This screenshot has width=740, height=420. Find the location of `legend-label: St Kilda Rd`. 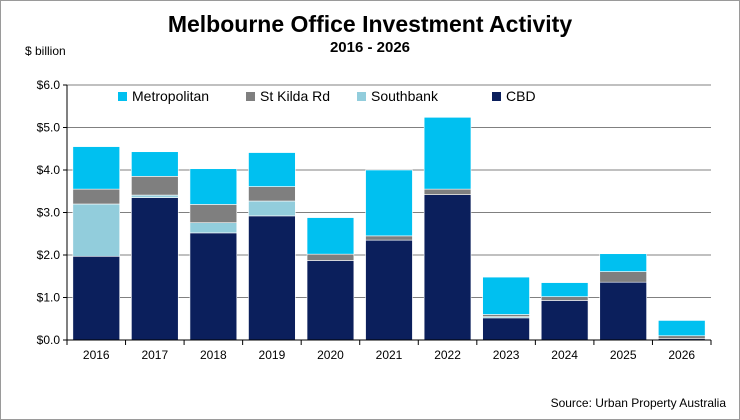

legend-label: St Kilda Rd is located at coordinates (295, 96).